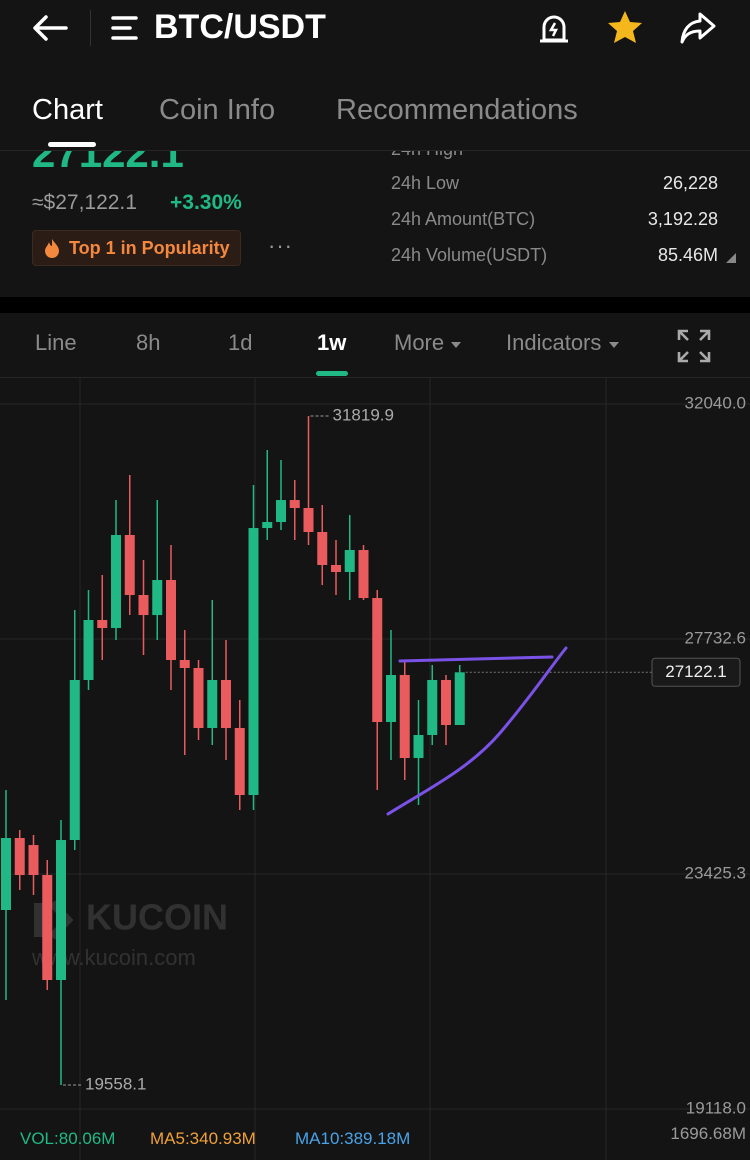 This screenshot has height=1160, width=750. I want to click on interval-label: Indicators, so click(554, 342).